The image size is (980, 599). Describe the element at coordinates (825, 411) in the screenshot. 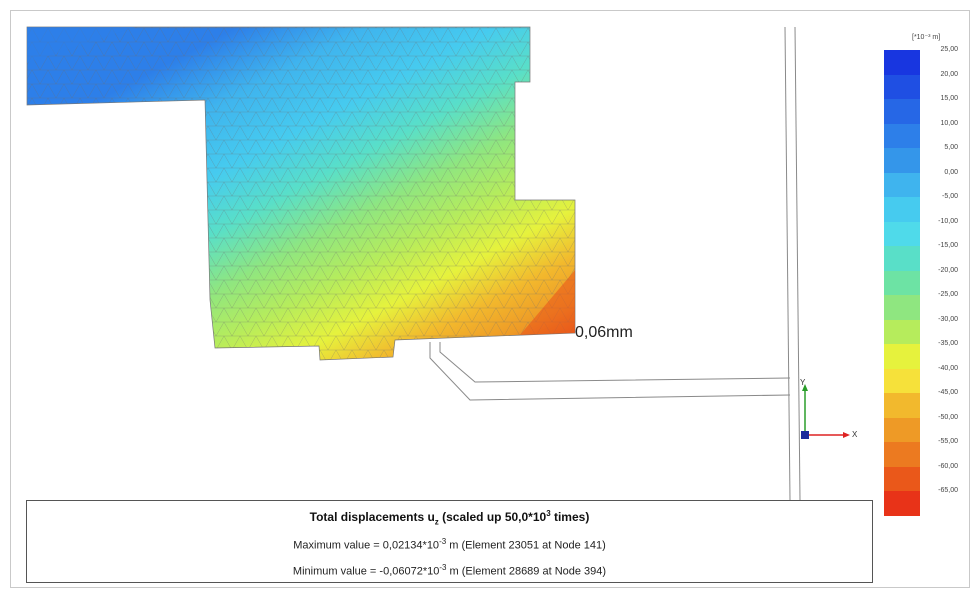

I see `axis-triad` at that location.